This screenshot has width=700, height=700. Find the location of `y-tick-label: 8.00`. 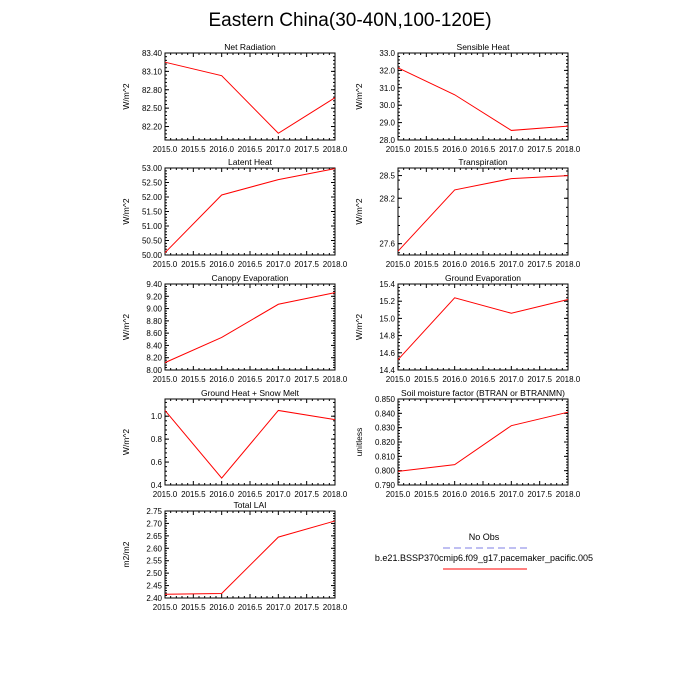

y-tick-label: 8.00 is located at coordinates (154, 370).